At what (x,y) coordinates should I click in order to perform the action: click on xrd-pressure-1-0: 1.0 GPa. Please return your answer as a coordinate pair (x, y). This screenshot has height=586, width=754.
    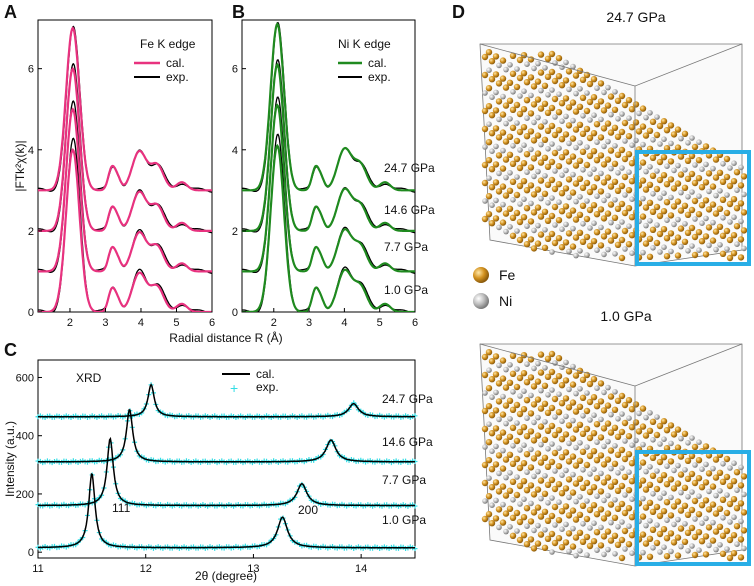
    Looking at the image, I should click on (404, 520).